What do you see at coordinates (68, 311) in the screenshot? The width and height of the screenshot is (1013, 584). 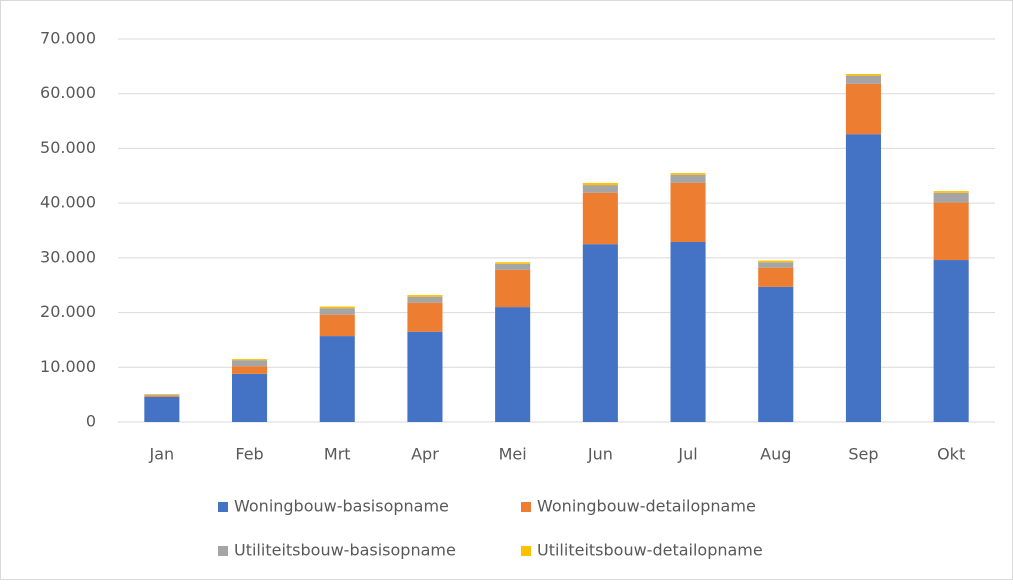 I see `y-tick-label: 20.000` at bounding box center [68, 311].